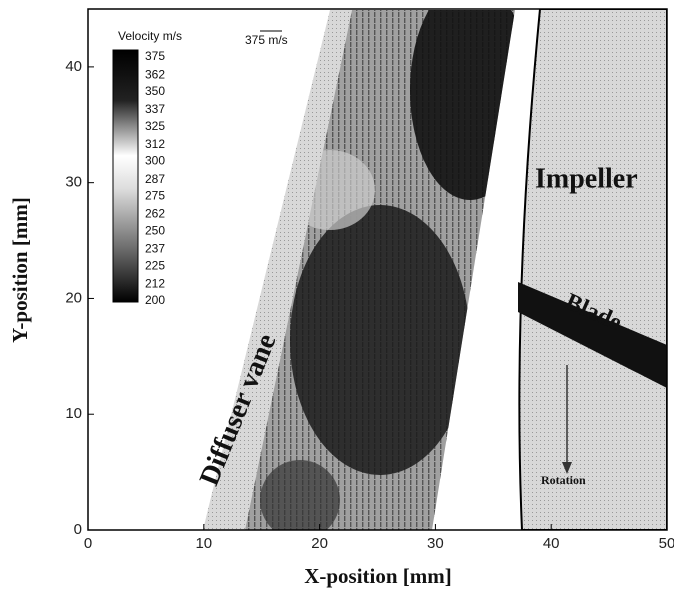 Image resolution: width=674 pixels, height=592 pixels. Describe the element at coordinates (592, 335) in the screenshot. I see `blade` at that location.